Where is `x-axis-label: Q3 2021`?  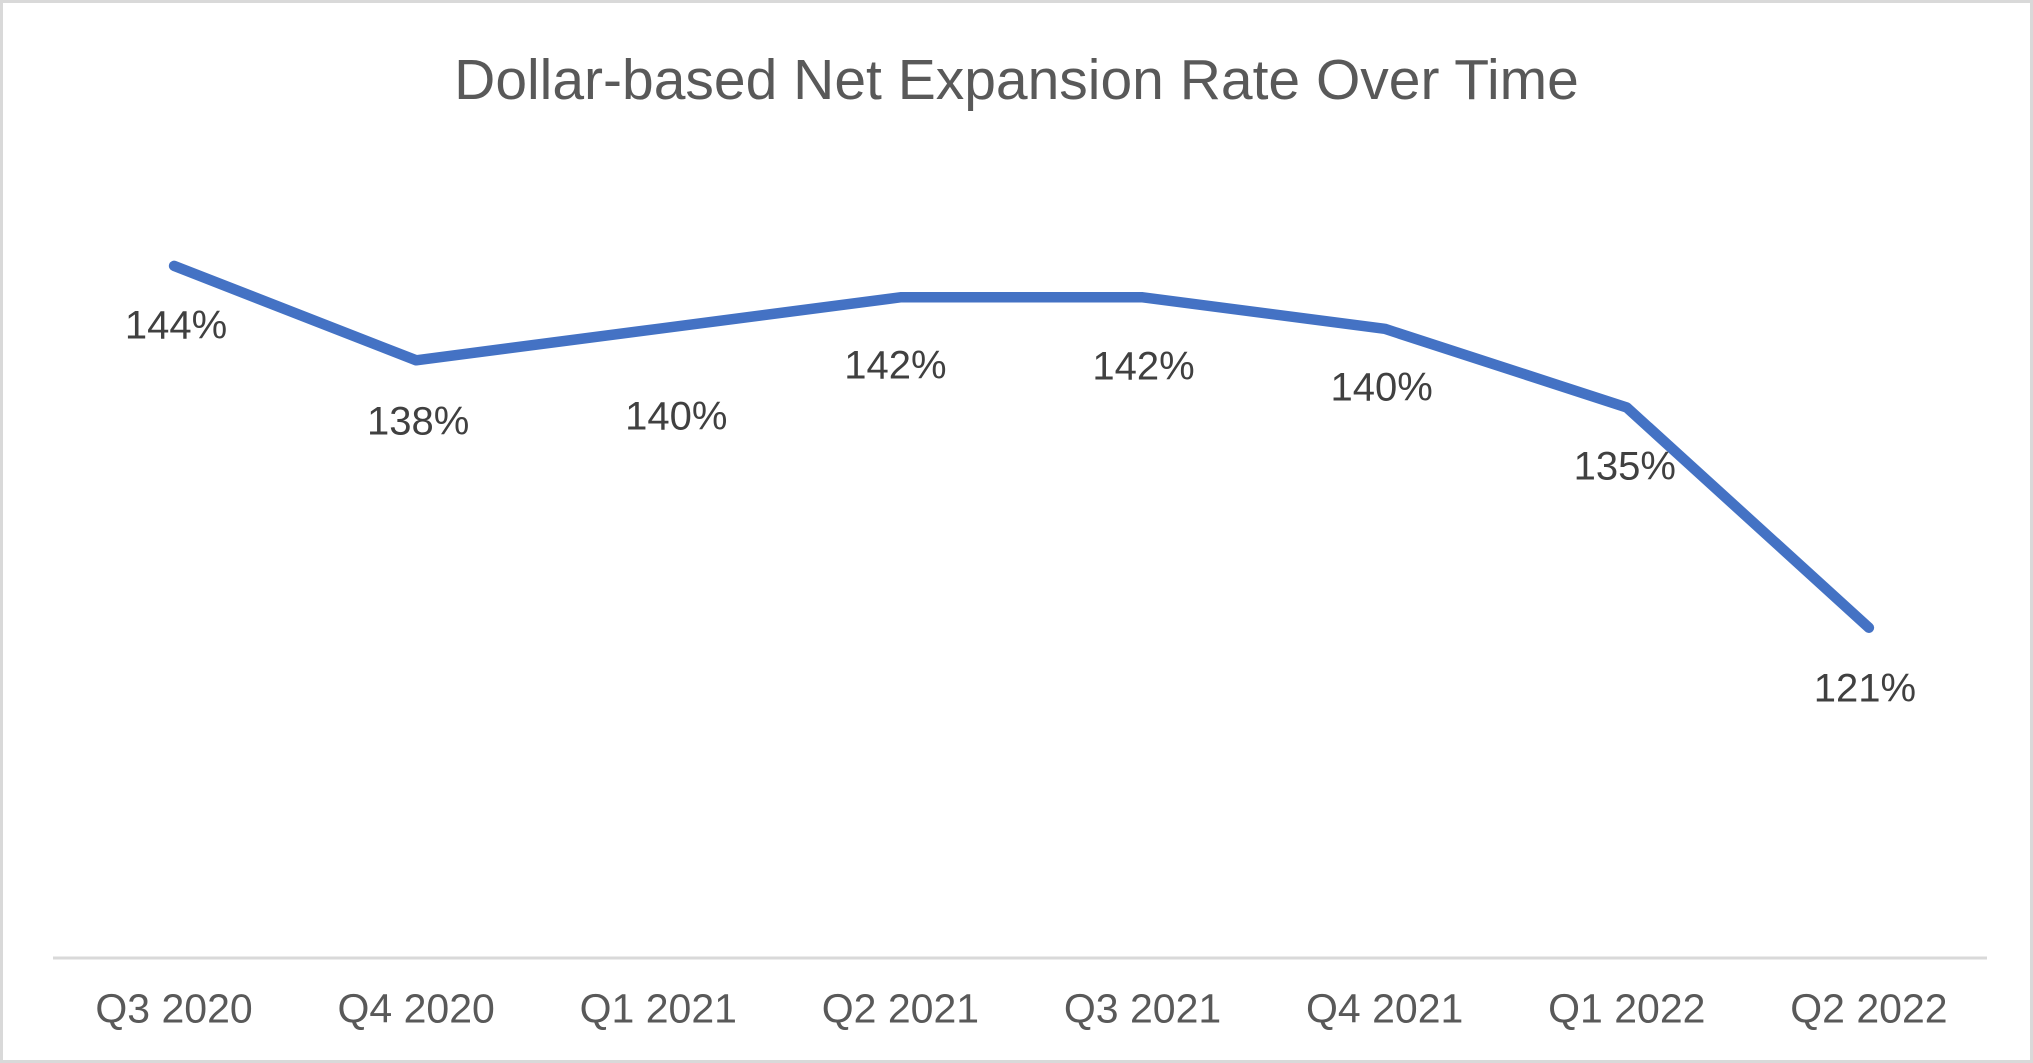
x-axis-label: Q3 2021 is located at coordinates (1142, 1008).